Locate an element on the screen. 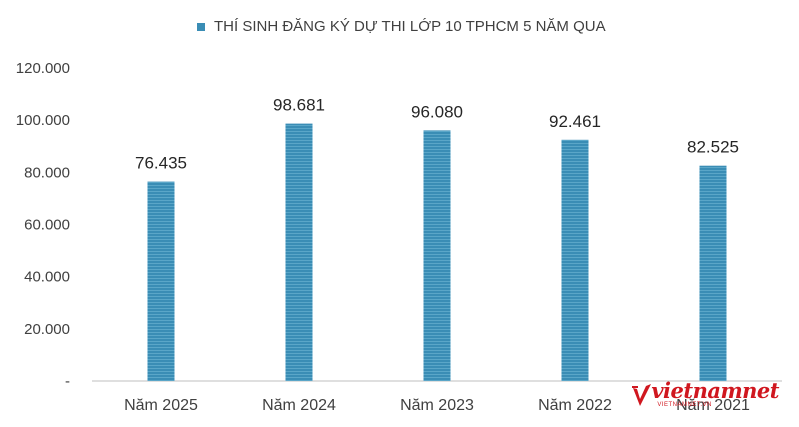 The width and height of the screenshot is (799, 427). x-tick-label: Năm 2023 is located at coordinates (437, 405).